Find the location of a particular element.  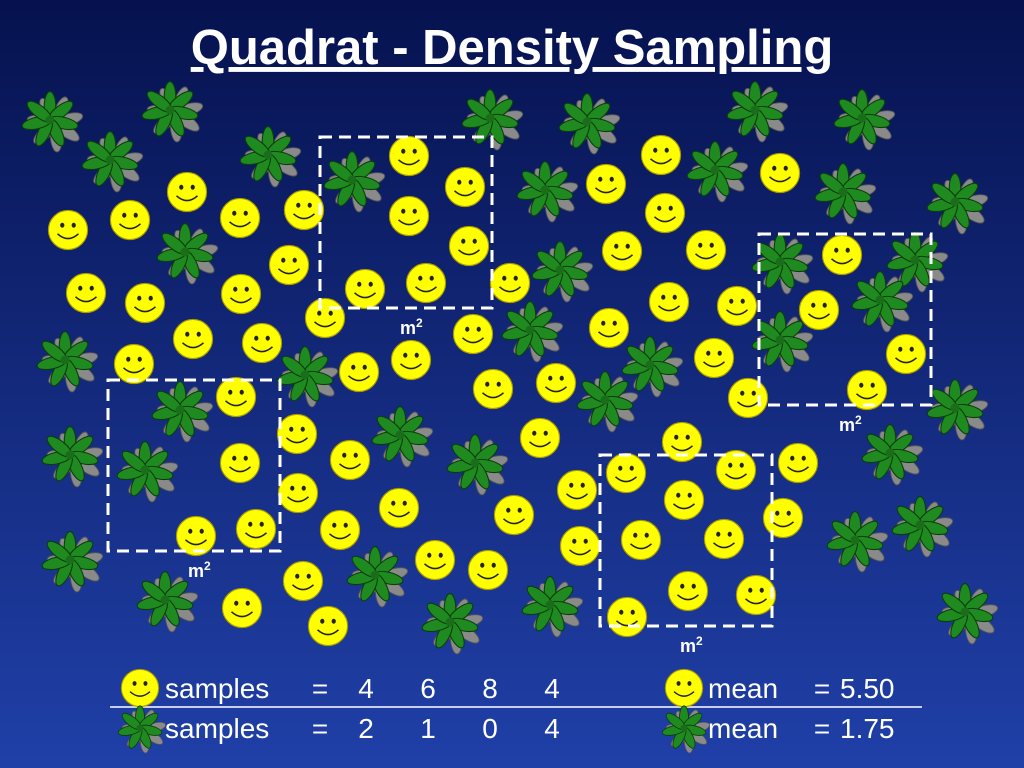

sample-count: 1 is located at coordinates (428, 728).